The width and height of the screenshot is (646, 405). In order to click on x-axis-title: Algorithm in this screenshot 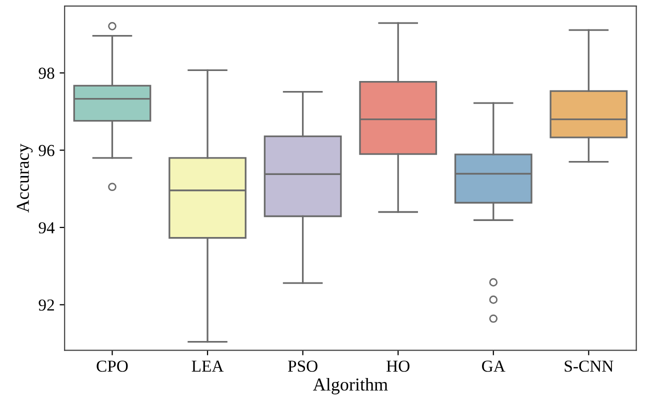, I will do `click(350, 386)`.